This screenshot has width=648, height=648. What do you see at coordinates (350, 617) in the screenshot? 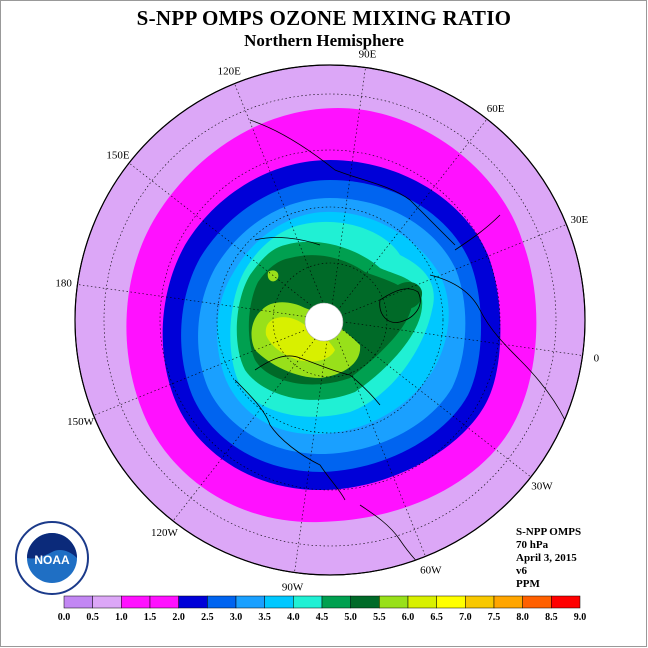
I see `colorbar-tick-label: 5.0` at bounding box center [350, 617].